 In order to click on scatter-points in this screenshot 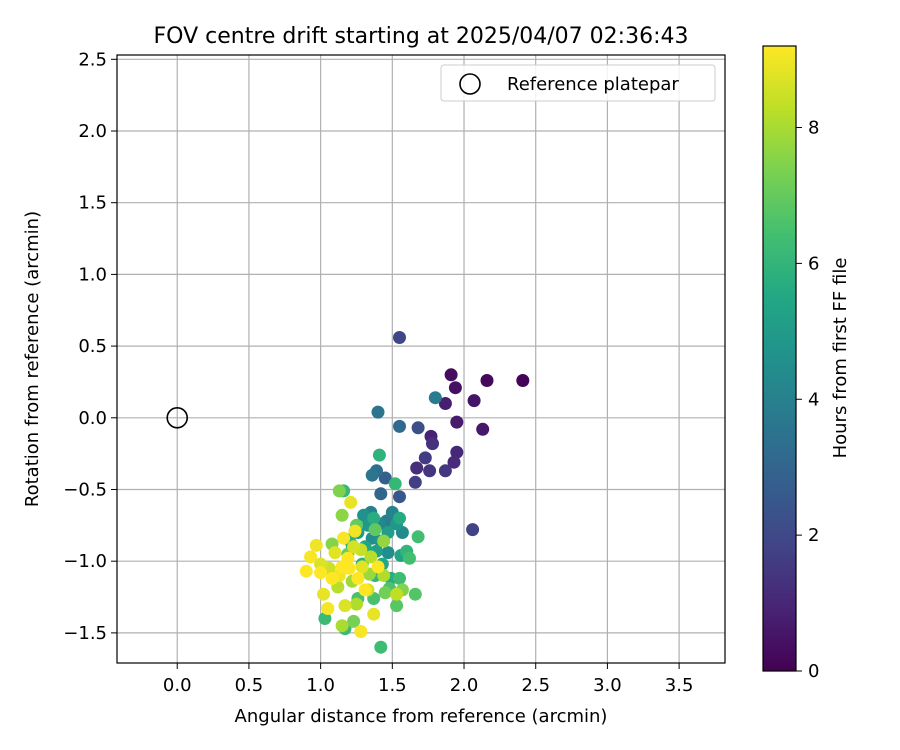, I will do `click(414, 492)`.